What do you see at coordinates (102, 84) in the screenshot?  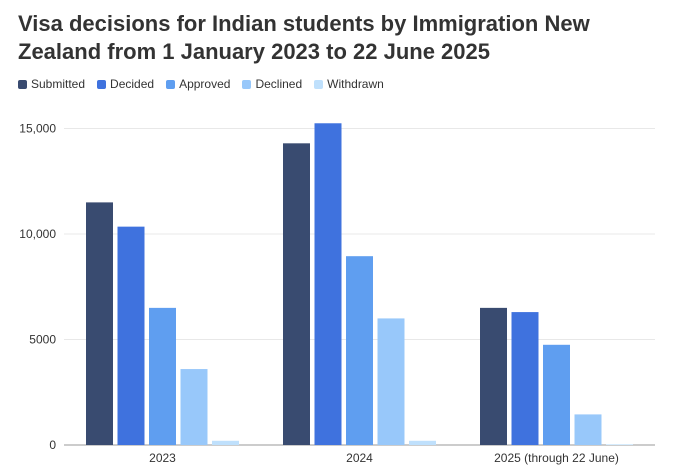 I see `legend-swatch-decided` at bounding box center [102, 84].